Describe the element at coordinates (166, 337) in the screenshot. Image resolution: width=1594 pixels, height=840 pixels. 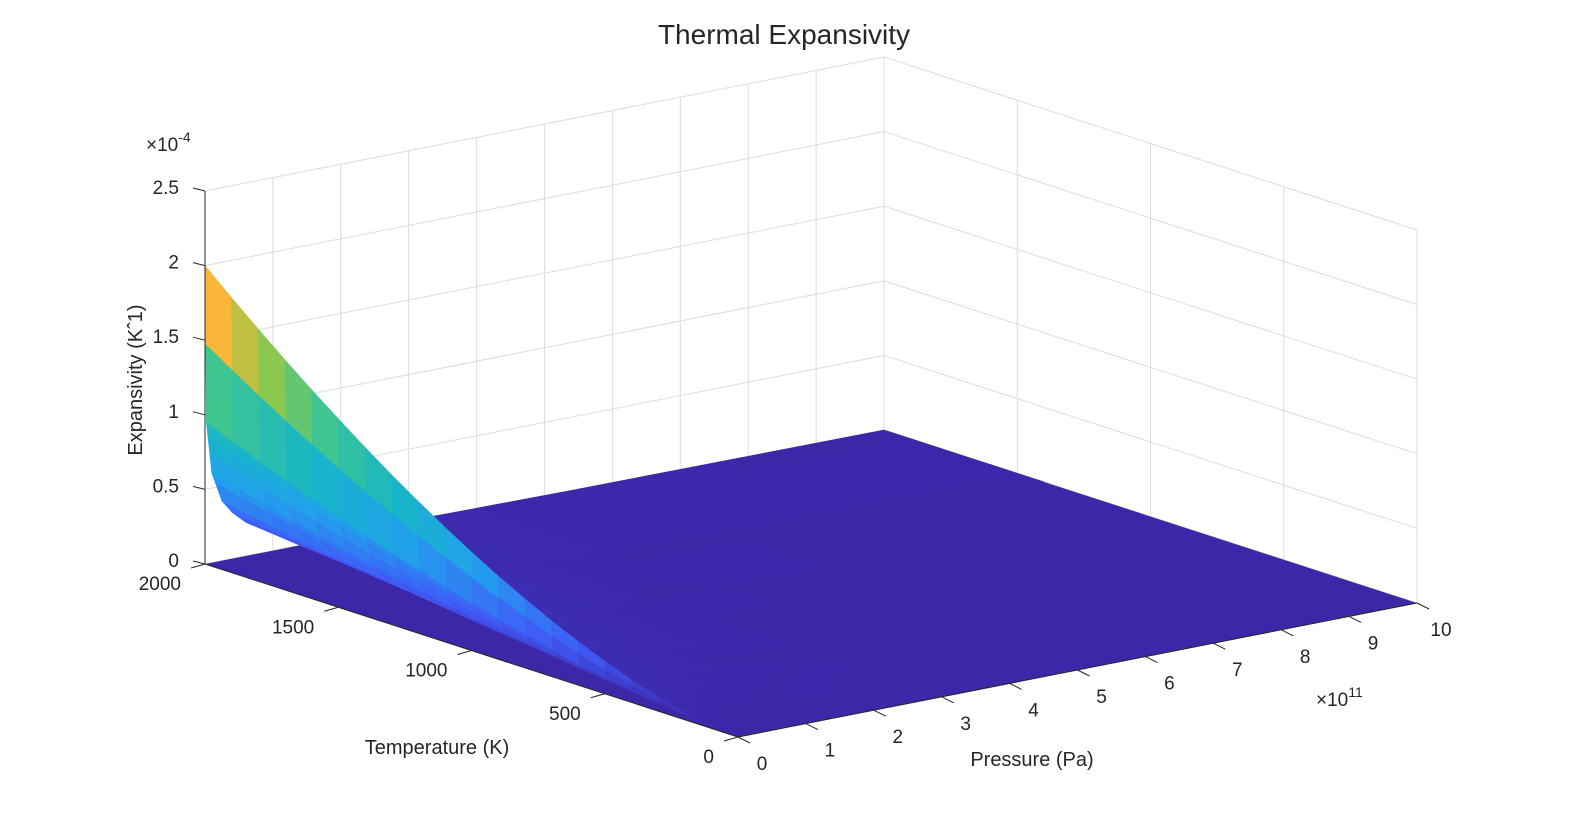
I see `z-tick-label: 1.5` at that location.